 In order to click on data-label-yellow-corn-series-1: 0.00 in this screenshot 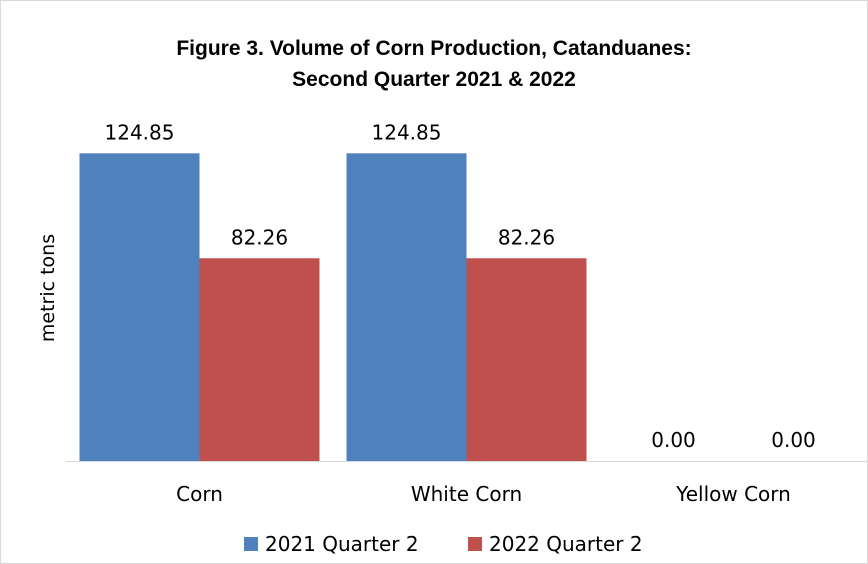, I will do `click(673, 440)`.